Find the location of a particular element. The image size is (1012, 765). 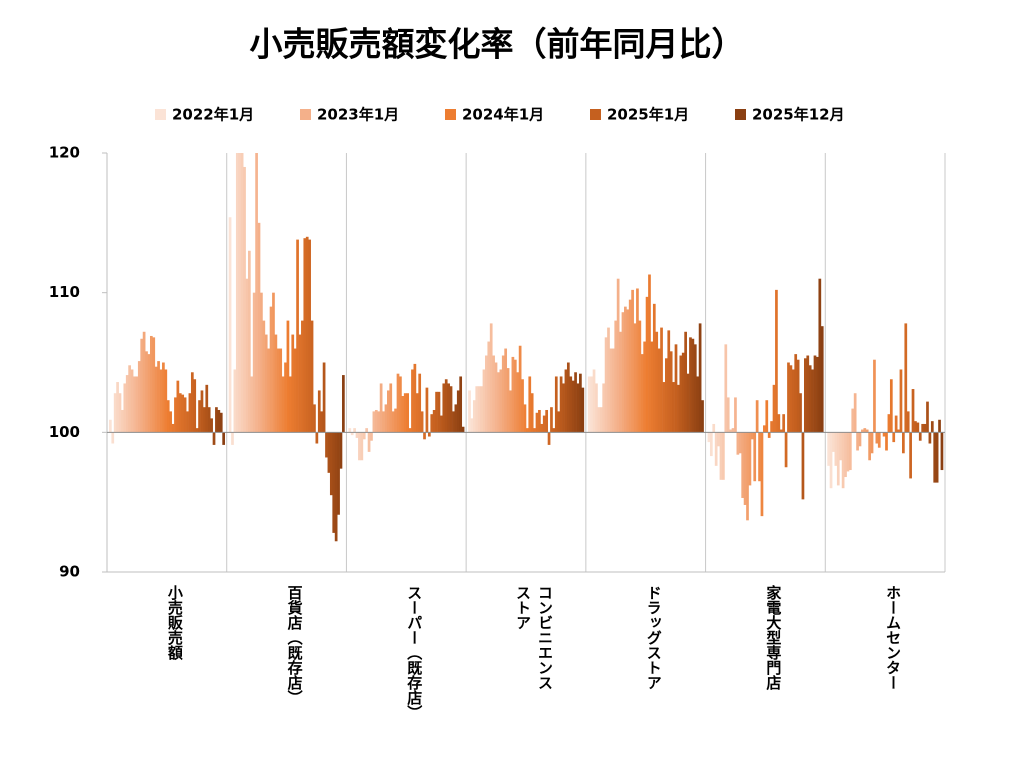

x-category-label: 百貨店（既存店） is located at coordinates (294, 645).